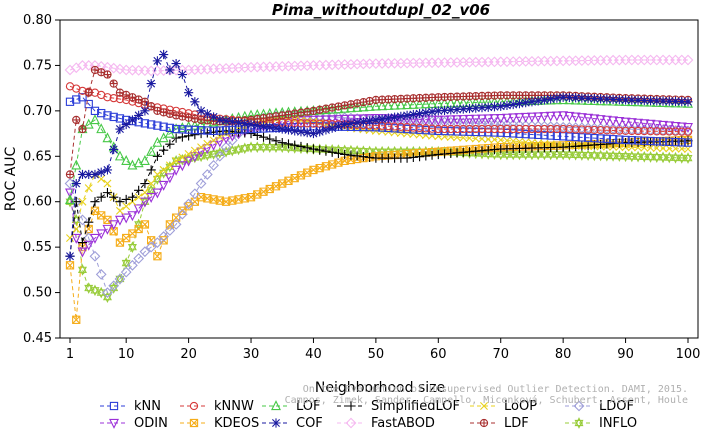 Image resolution: width=702 pixels, height=434 pixels. What do you see at coordinates (11, 178) in the screenshot?
I see `y-axis-label: ROC AUC` at bounding box center [11, 178].